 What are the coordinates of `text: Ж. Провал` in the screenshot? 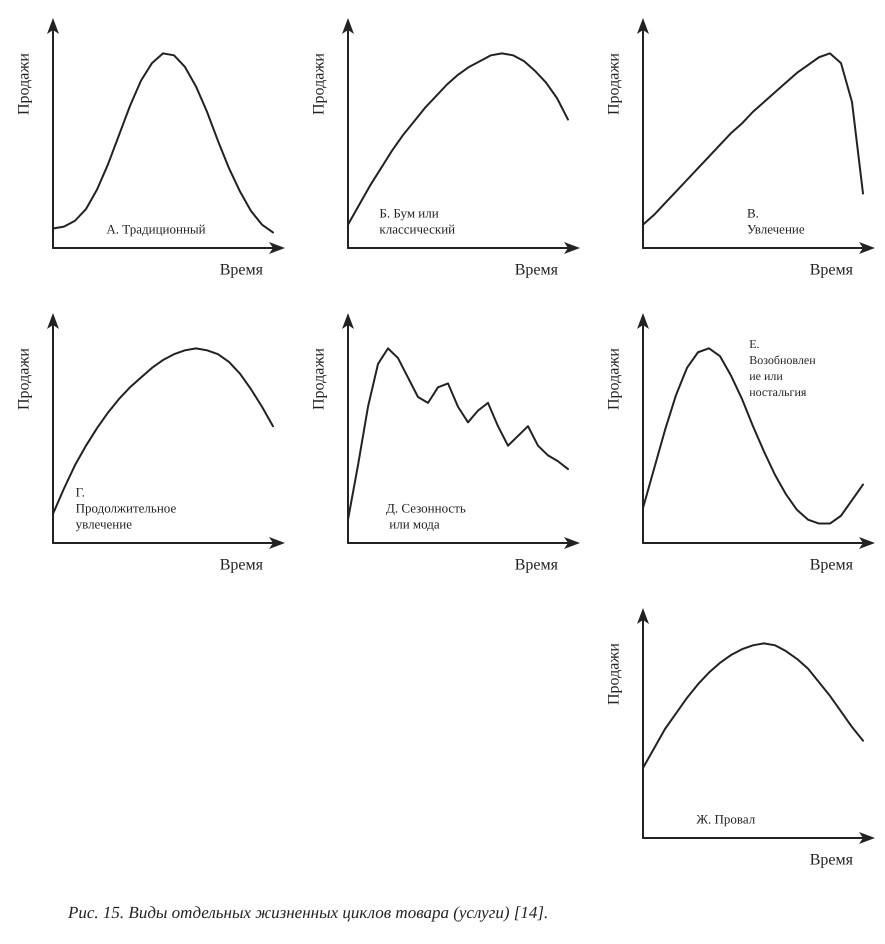 It's located at (726, 819).